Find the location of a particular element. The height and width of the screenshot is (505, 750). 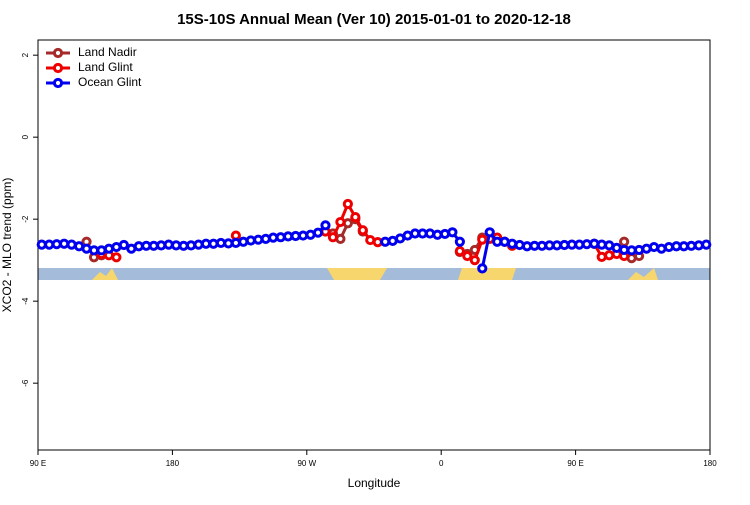

y-tick-label: 2 is located at coordinates (25, 54).